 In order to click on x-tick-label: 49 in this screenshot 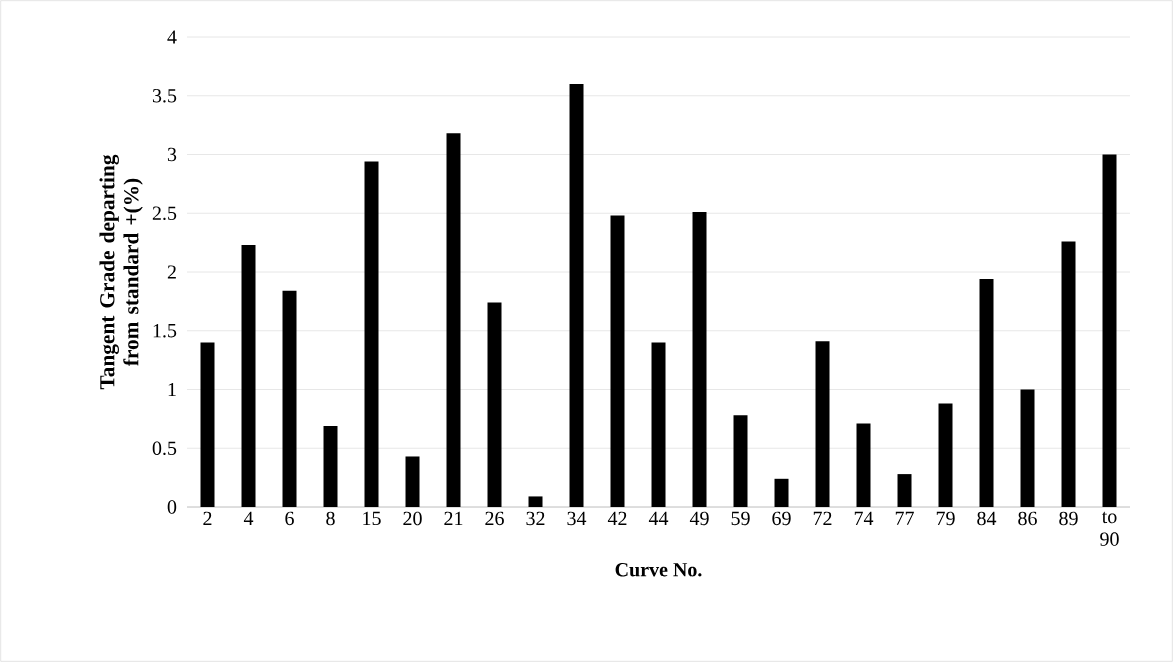, I will do `click(699, 518)`.